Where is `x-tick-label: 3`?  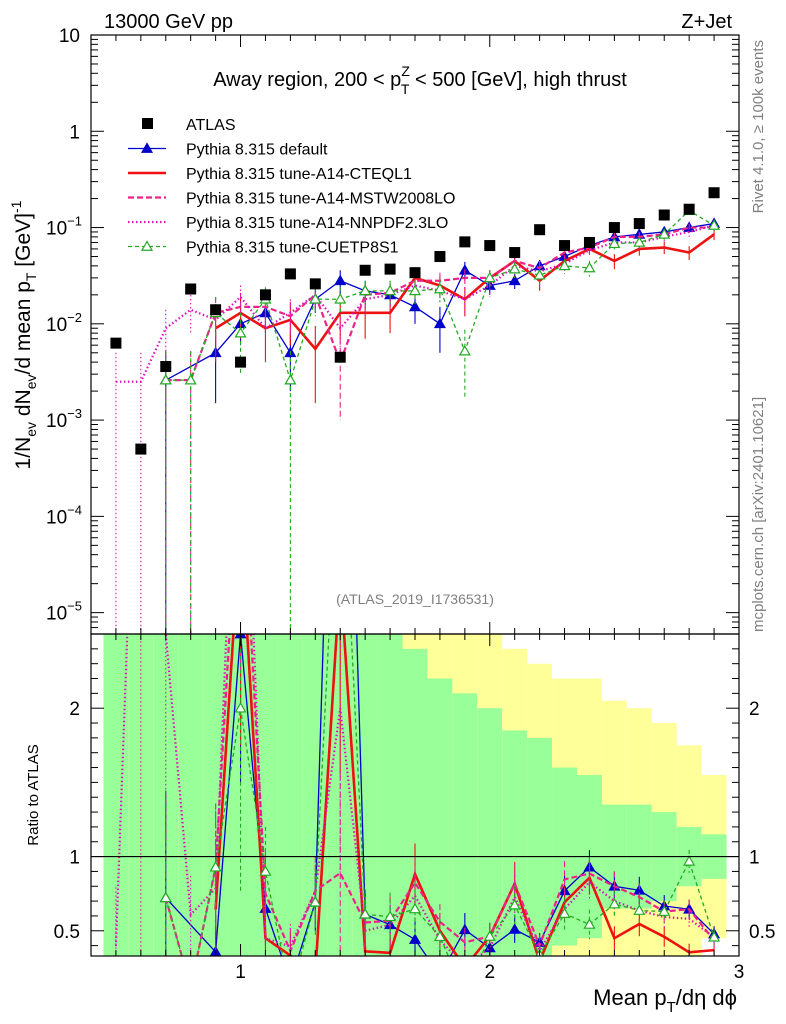
x-tick-label: 3 is located at coordinates (739, 972).